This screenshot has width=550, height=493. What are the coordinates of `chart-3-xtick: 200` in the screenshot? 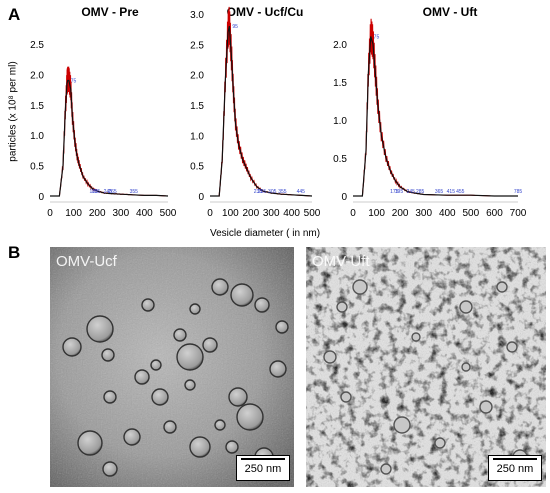 It's located at (400, 213).